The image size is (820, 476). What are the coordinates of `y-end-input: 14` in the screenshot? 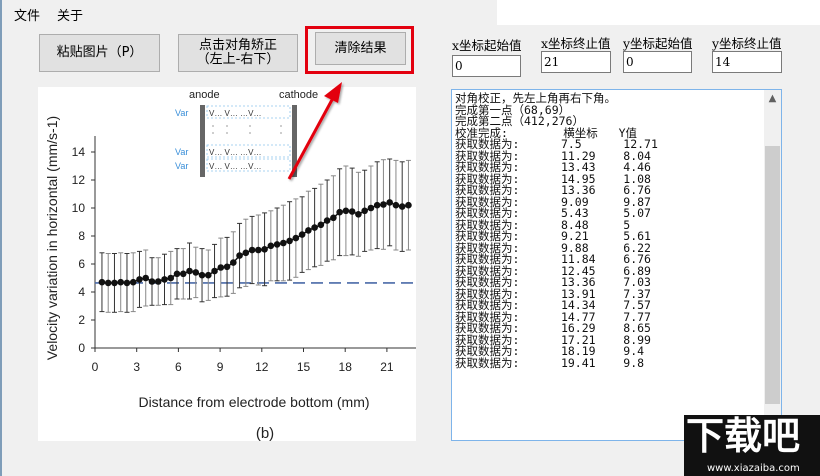 It's located at (747, 62).